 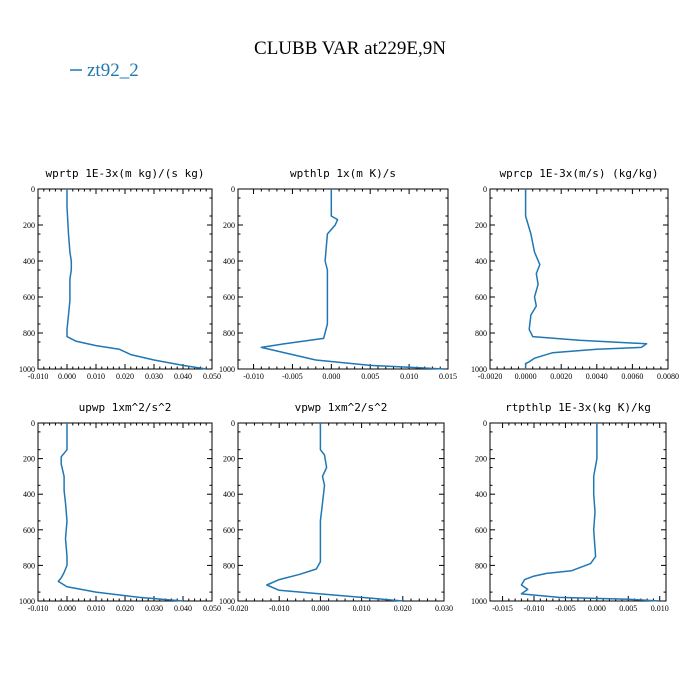 I want to click on panel-title: wprcp 1E-3x(m/s) (kg/kg), so click(x=579, y=173).